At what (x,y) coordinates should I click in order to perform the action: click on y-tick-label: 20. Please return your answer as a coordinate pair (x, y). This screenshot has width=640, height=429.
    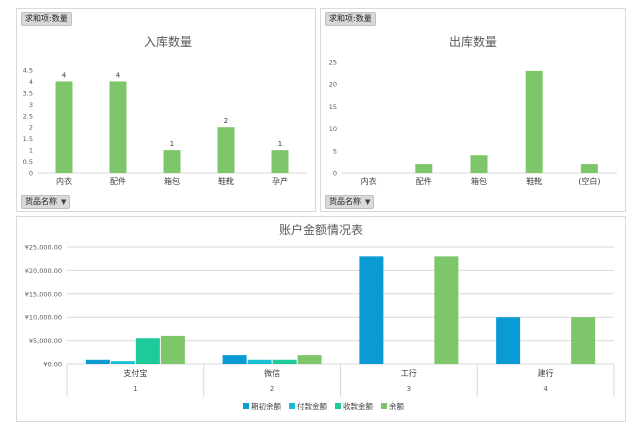
    Looking at the image, I should click on (333, 85).